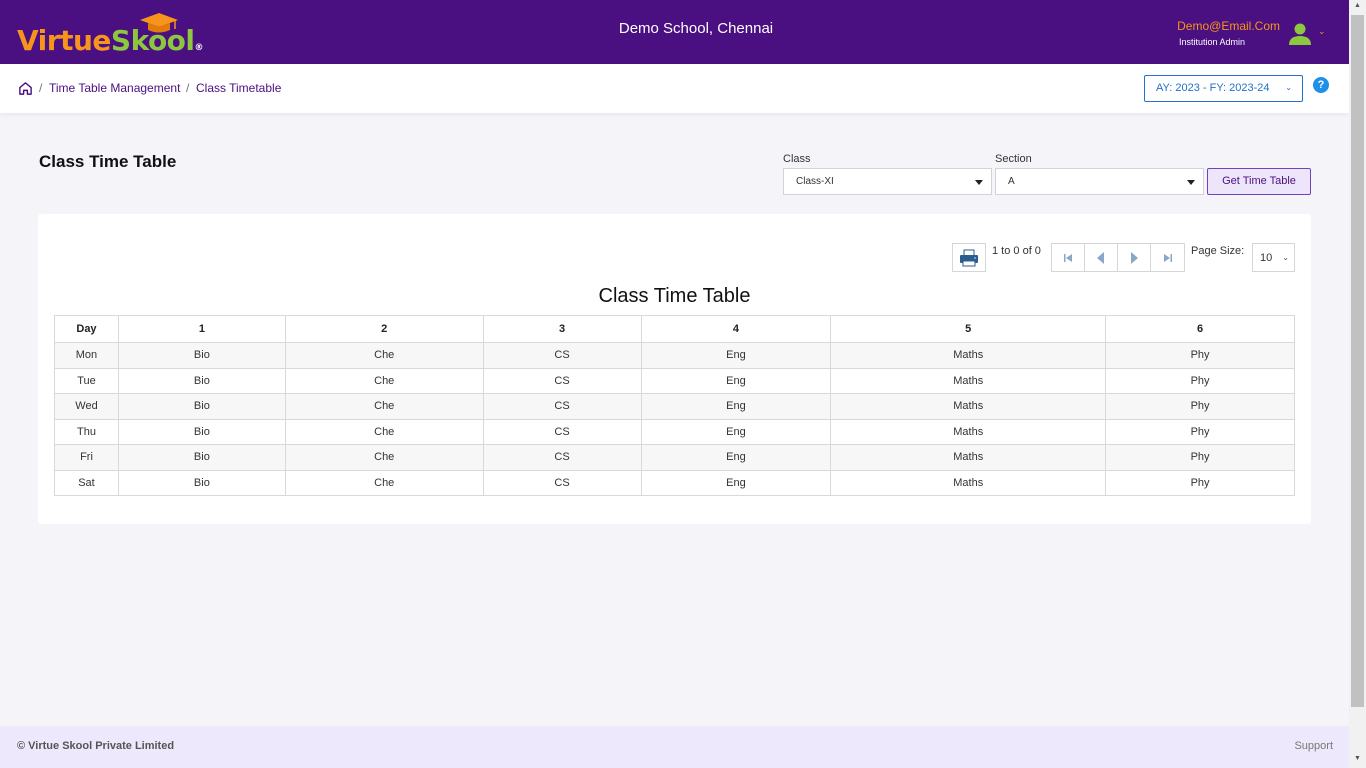  Describe the element at coordinates (239, 88) in the screenshot. I see `breadcrumb-class-timetable: Class Timetable` at that location.